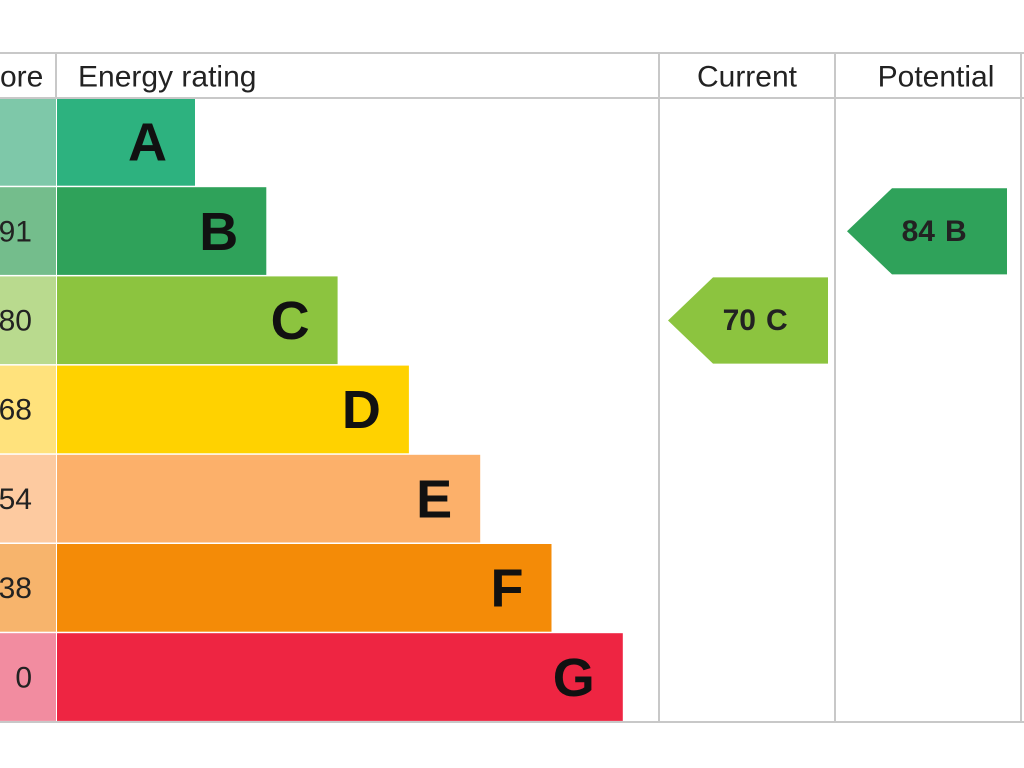  I want to click on potential-value: 84, so click(919, 231).